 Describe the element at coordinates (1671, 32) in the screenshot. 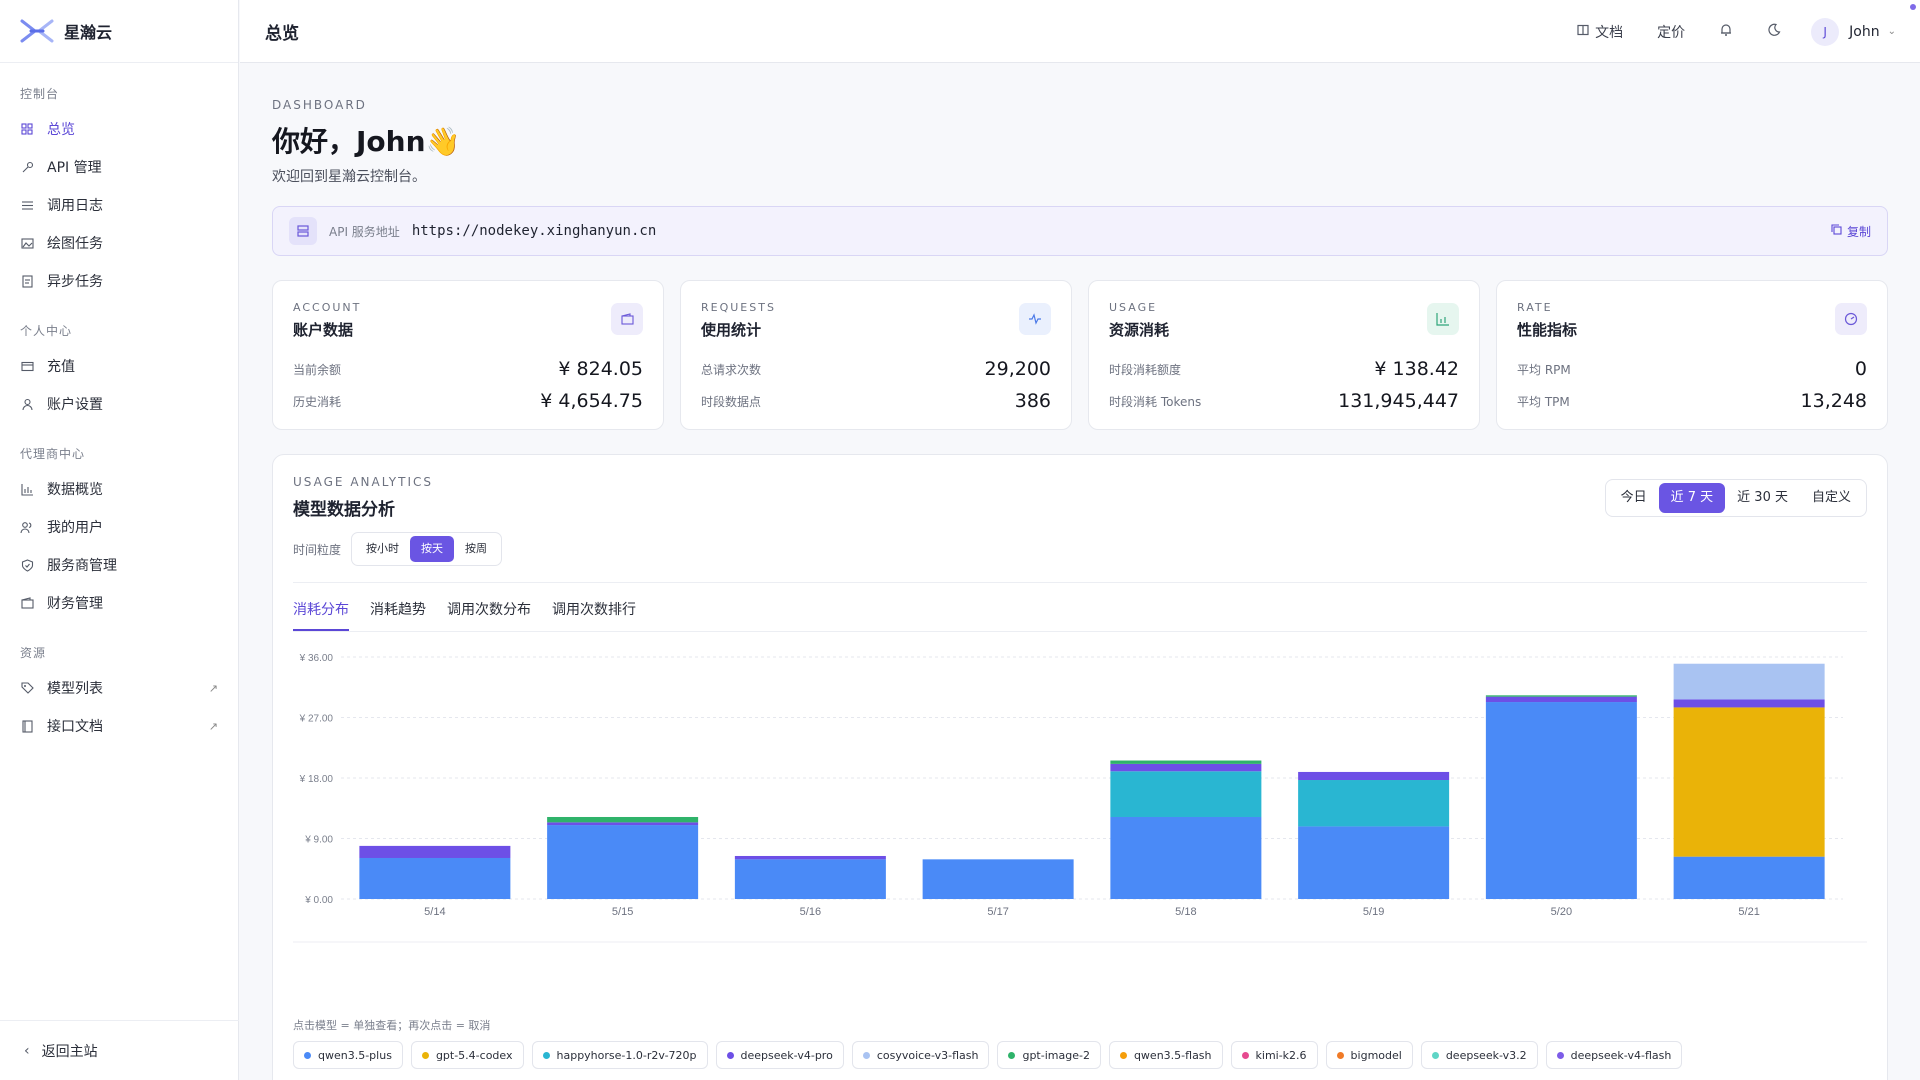

I see `pricing-link: 定价` at that location.